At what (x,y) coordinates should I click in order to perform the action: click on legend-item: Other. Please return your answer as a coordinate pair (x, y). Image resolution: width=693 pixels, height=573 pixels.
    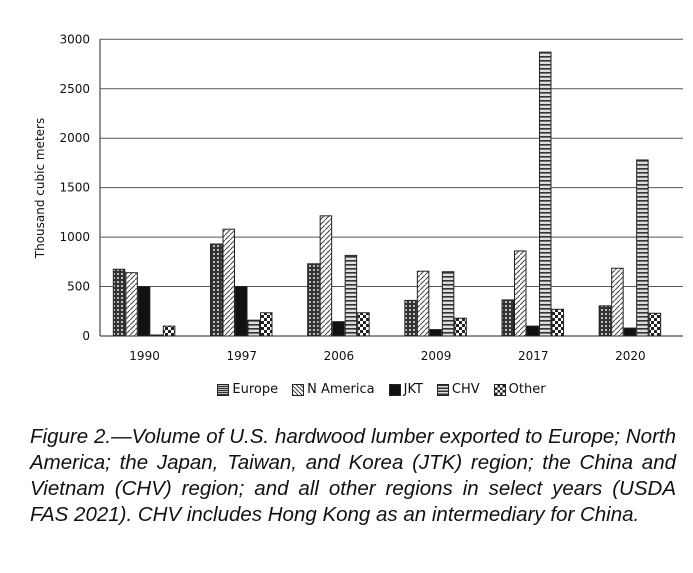
    Looking at the image, I should click on (519, 389).